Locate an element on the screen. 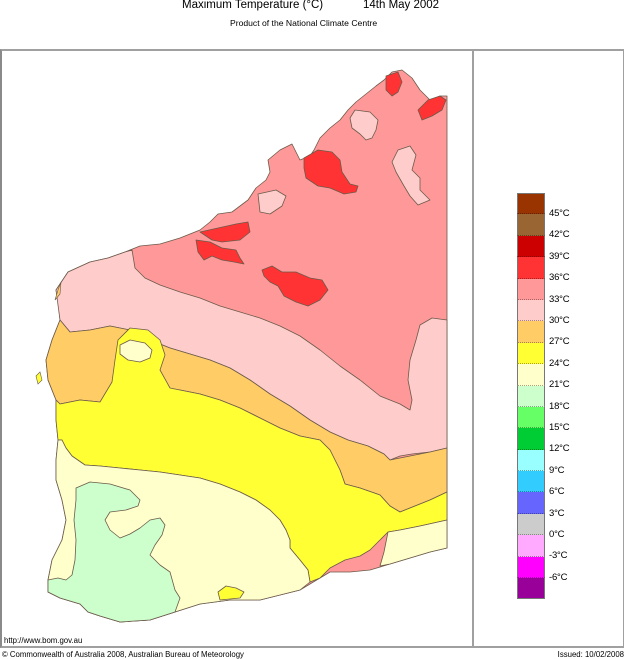 The image size is (626, 659). zone-36-39-d is located at coordinates (295, 286).